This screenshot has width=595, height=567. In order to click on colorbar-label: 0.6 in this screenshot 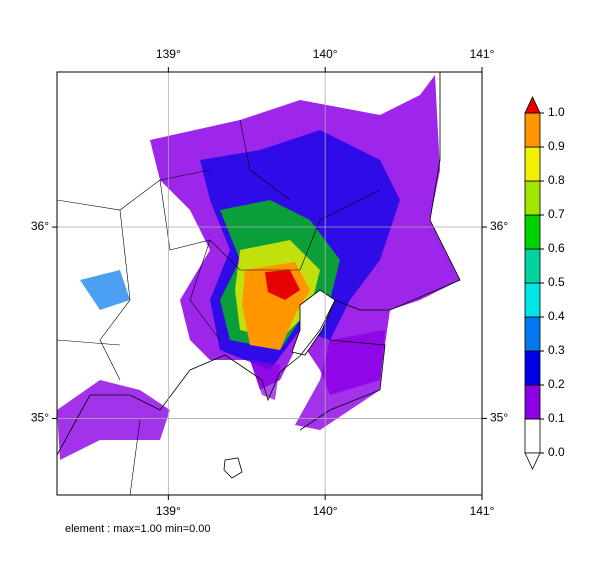, I will do `click(556, 248)`.